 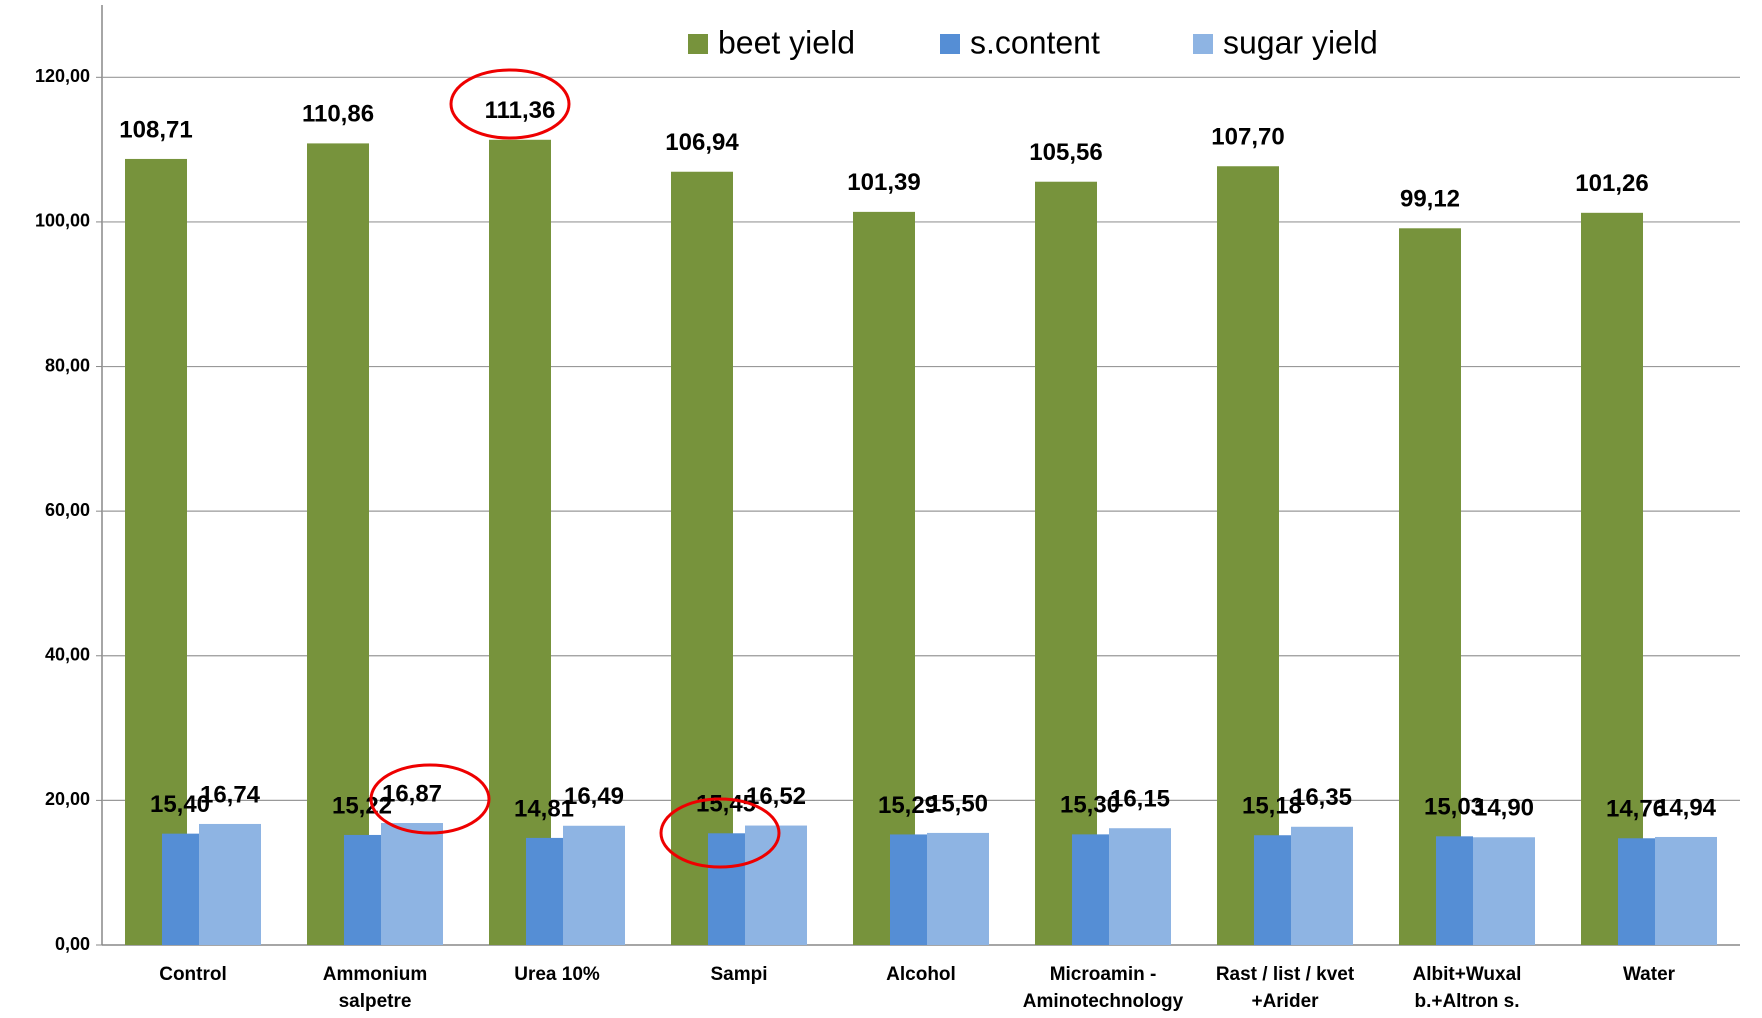 I want to click on value-label: 15,40, so click(x=180, y=804).